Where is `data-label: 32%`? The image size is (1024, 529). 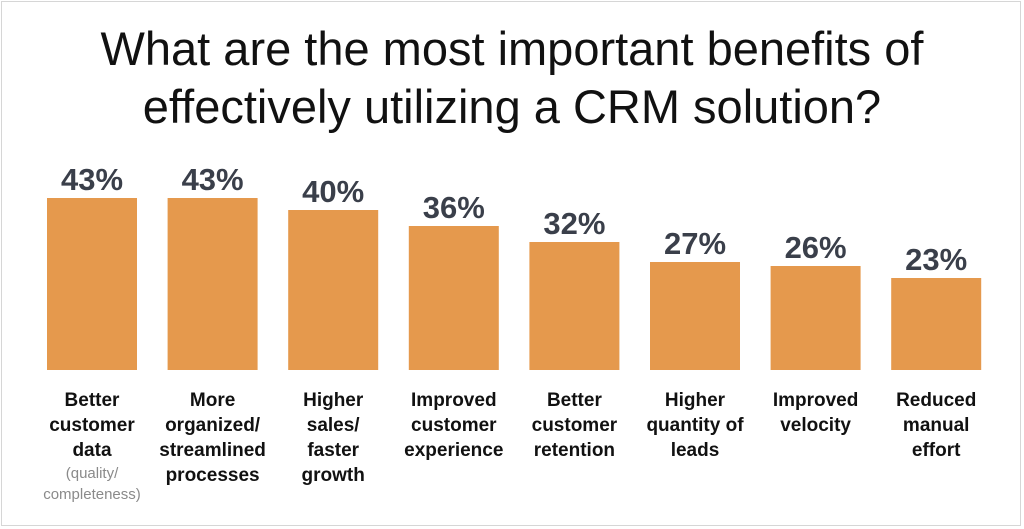 data-label: 32% is located at coordinates (574, 223).